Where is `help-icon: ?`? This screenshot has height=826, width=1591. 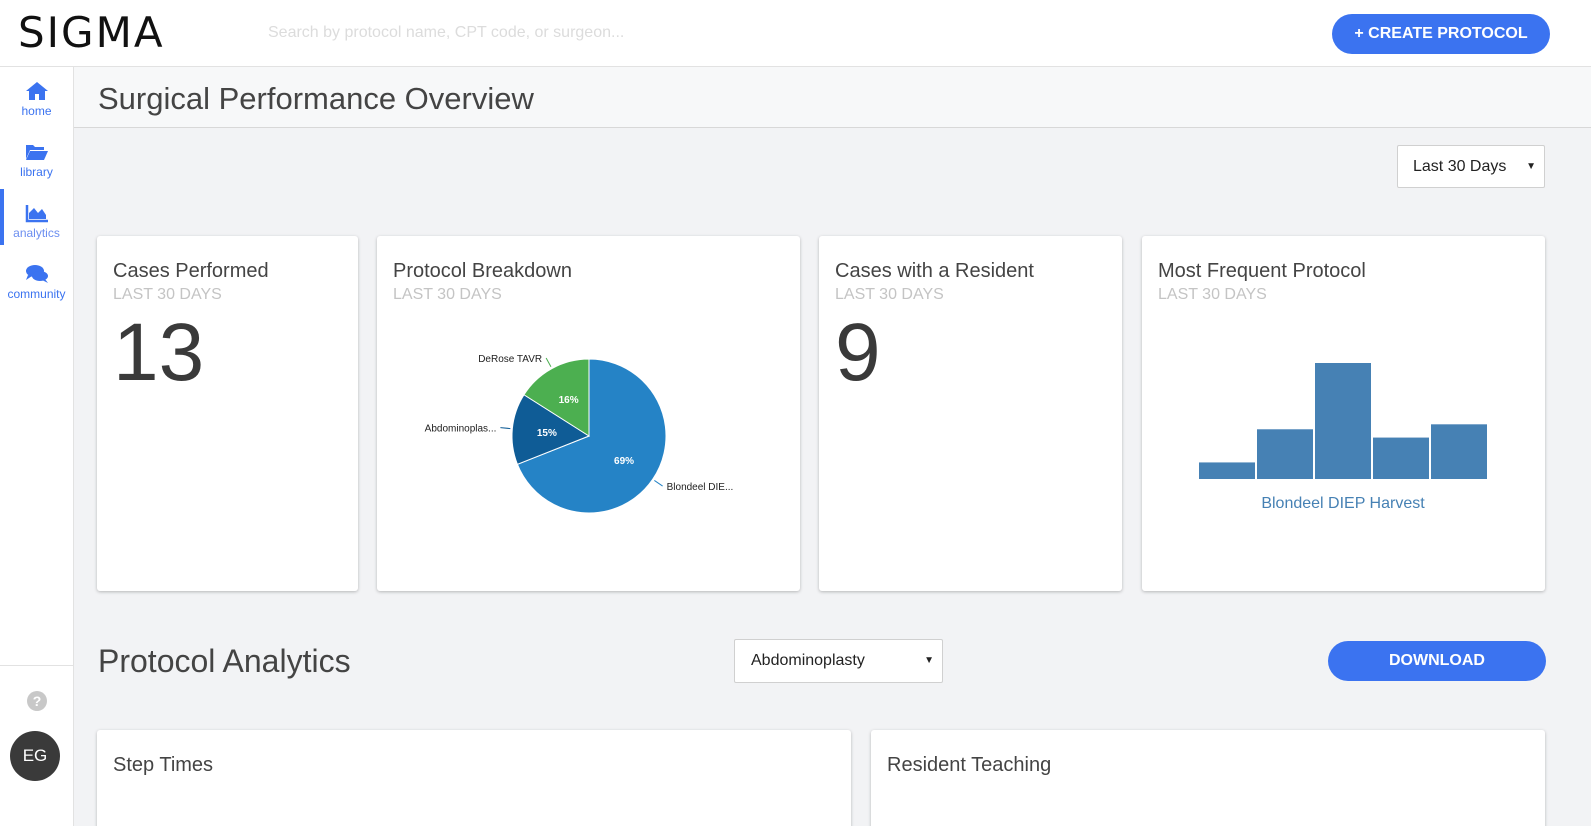
help-icon: ? is located at coordinates (37, 701).